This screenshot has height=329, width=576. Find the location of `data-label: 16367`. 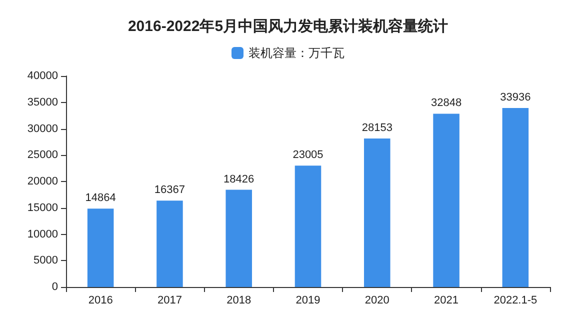

data-label: 16367 is located at coordinates (170, 190).